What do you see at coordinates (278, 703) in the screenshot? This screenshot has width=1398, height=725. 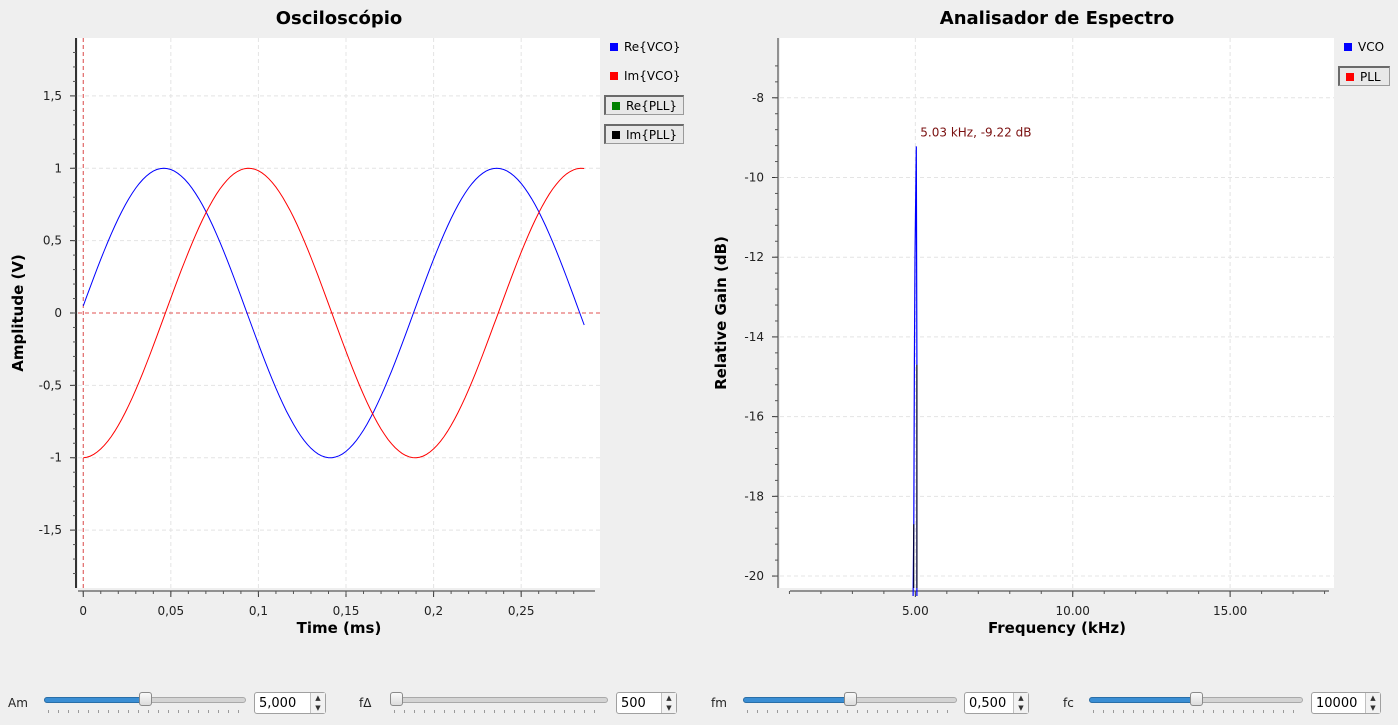 I see `spinbox-value: 5,000` at bounding box center [278, 703].